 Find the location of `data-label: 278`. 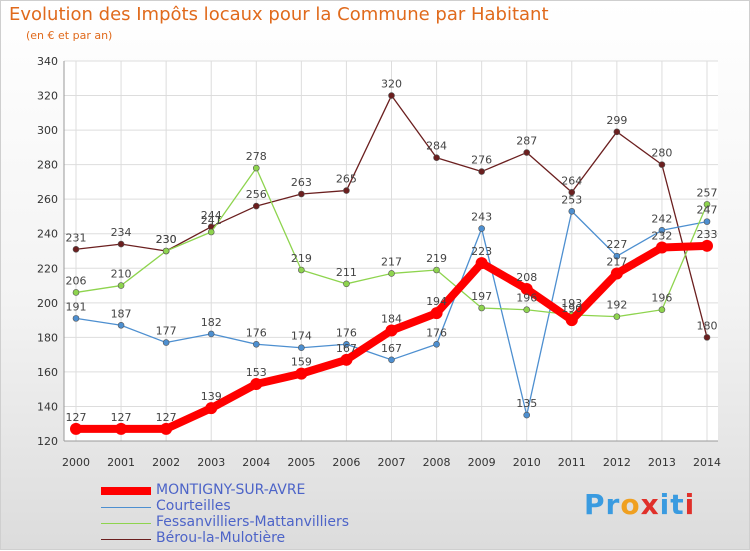

data-label: 278 is located at coordinates (256, 156).